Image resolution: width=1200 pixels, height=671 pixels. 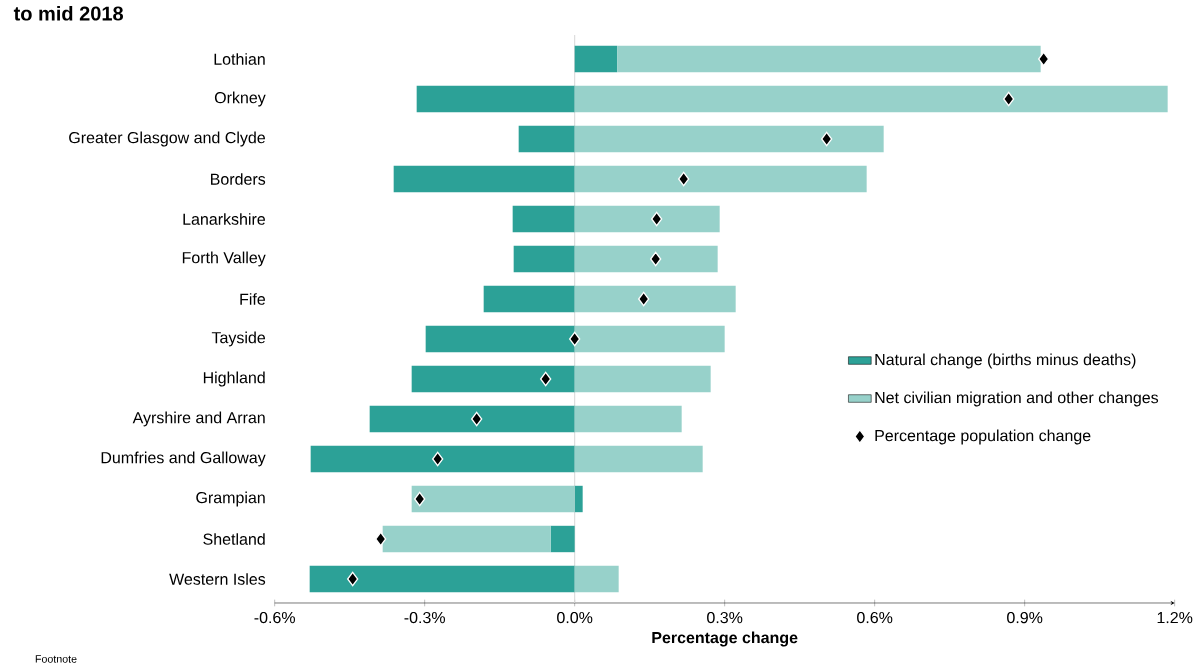 What do you see at coordinates (274, 617) in the screenshot?
I see `x-tick-label: -0.6%` at bounding box center [274, 617].